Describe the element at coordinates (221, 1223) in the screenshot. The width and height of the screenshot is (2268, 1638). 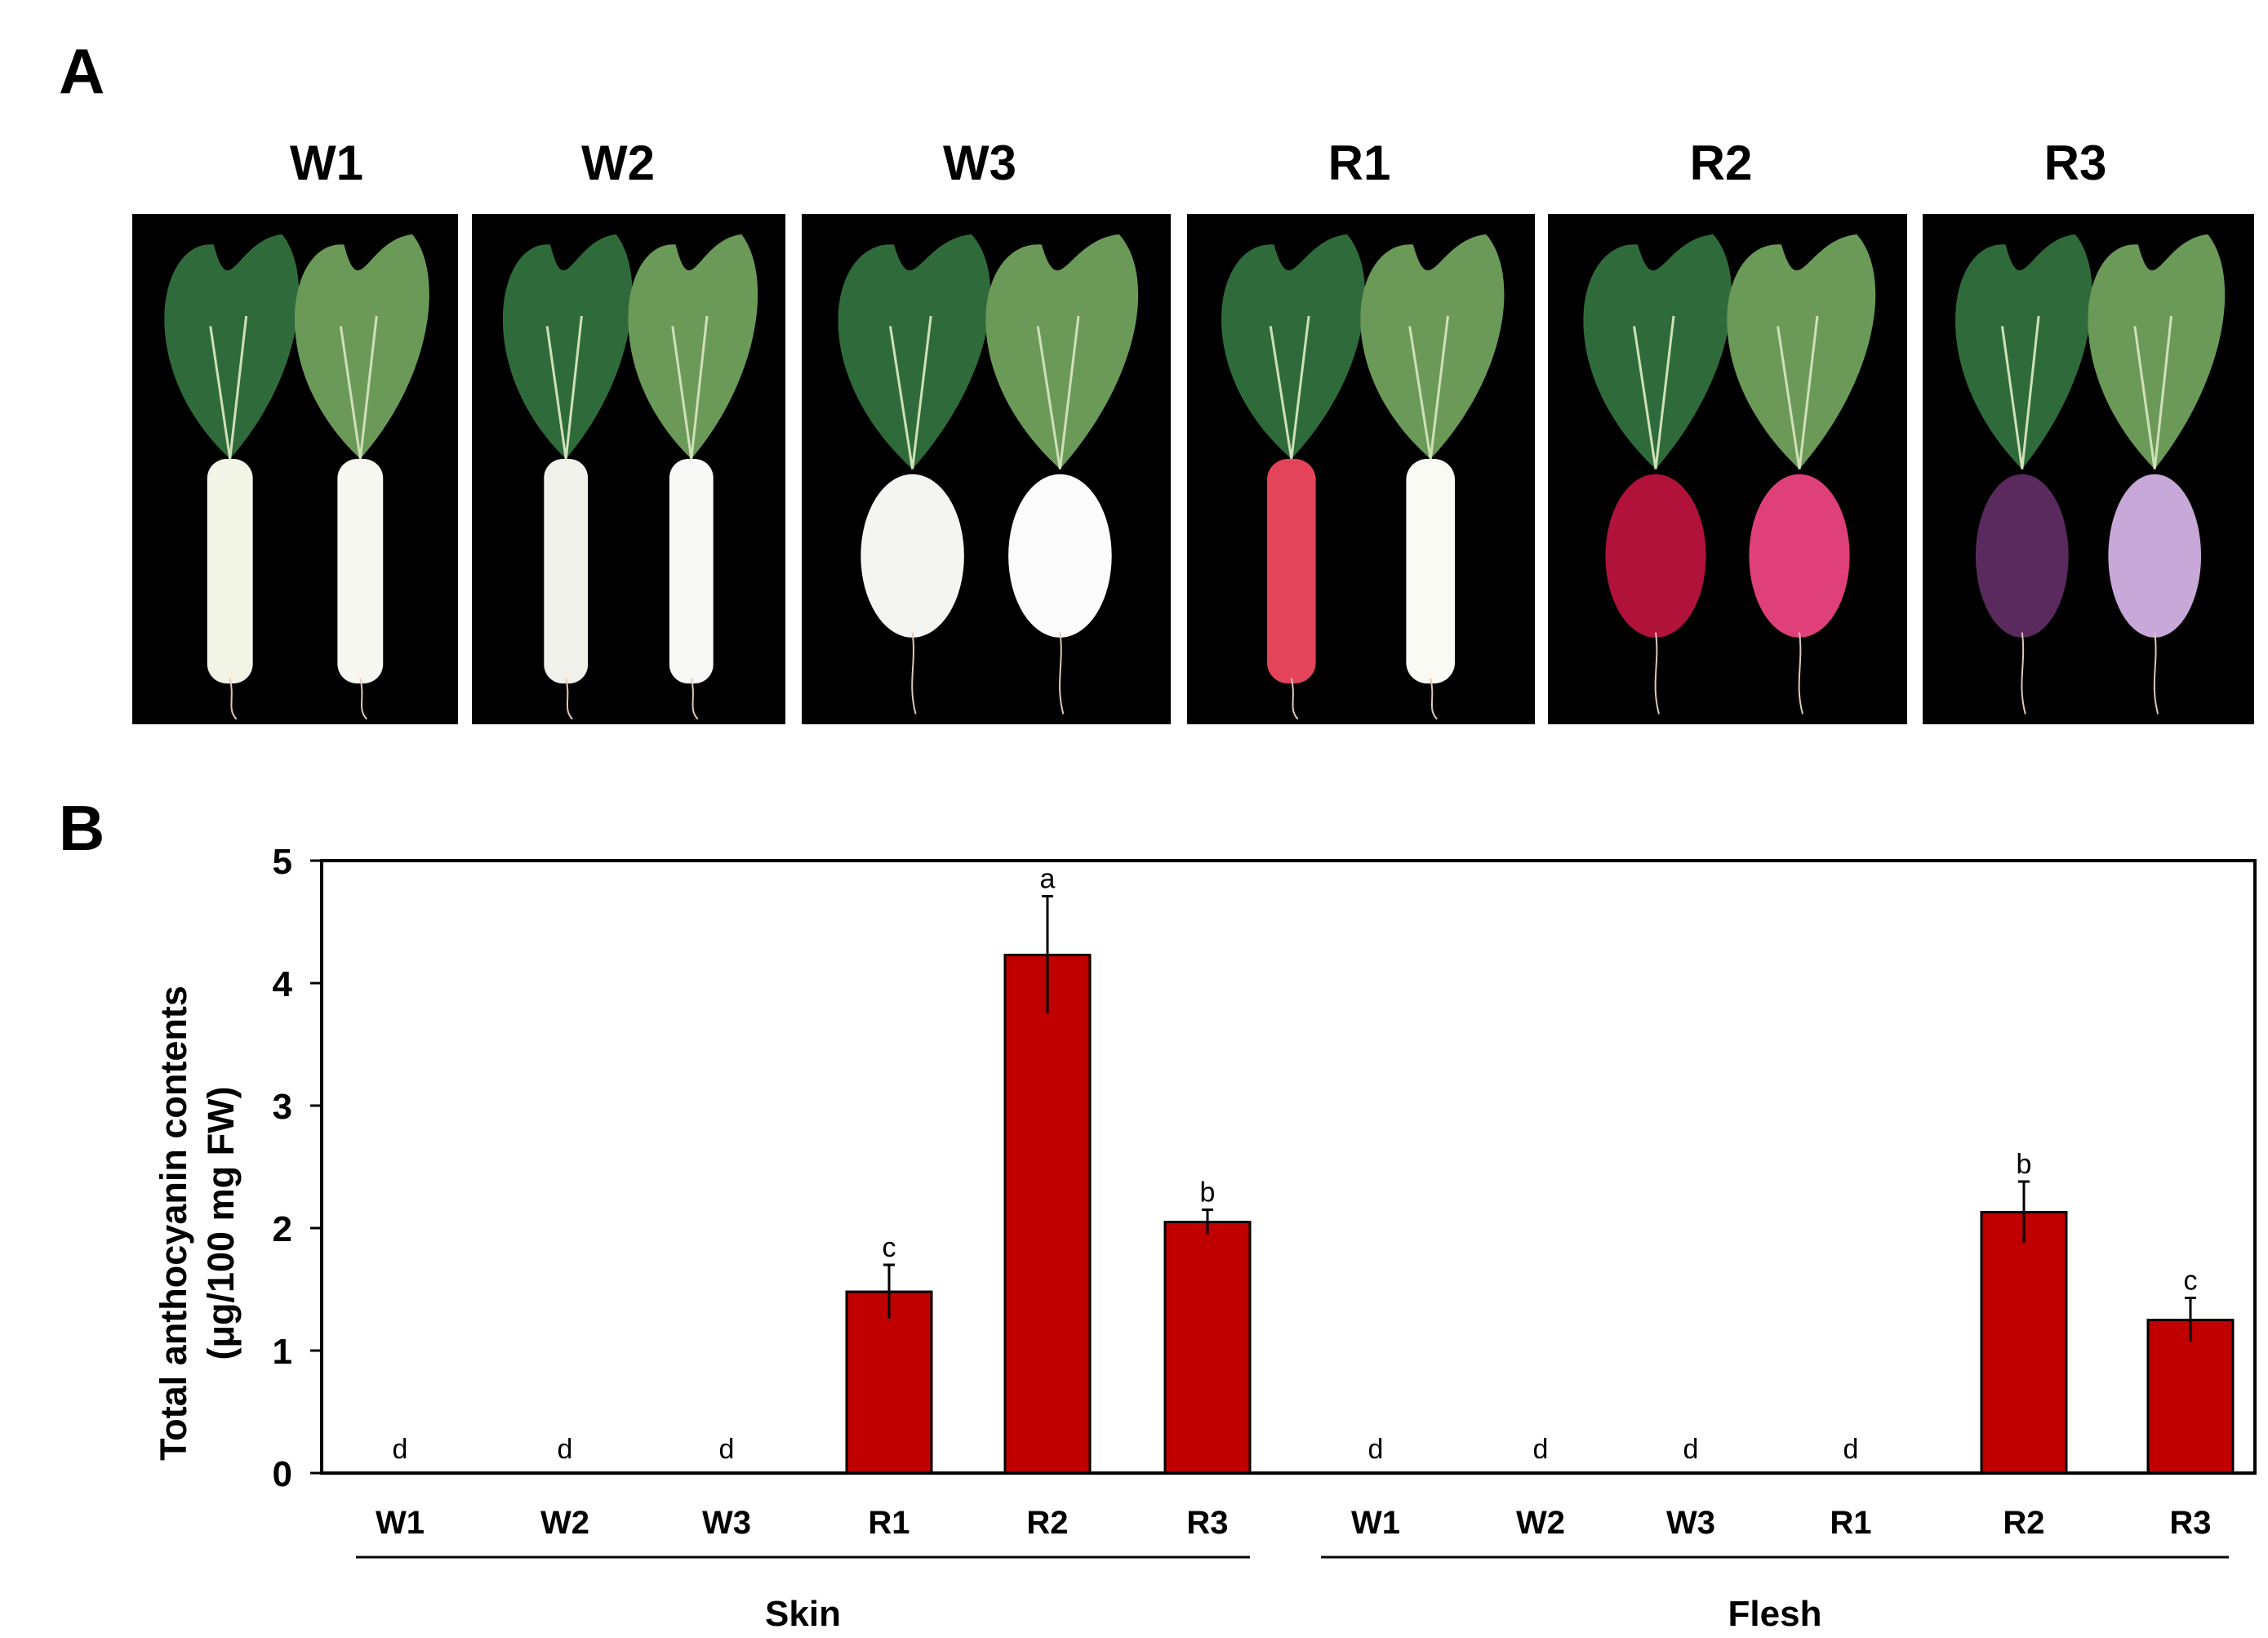
I see `y-axis-title-line2: (μg/100 mg FW)` at that location.